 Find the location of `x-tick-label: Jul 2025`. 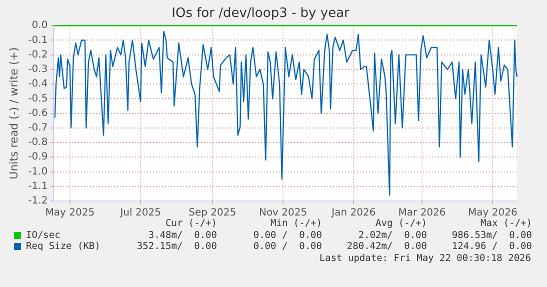

x-tick-label: Jul 2025 is located at coordinates (140, 213).